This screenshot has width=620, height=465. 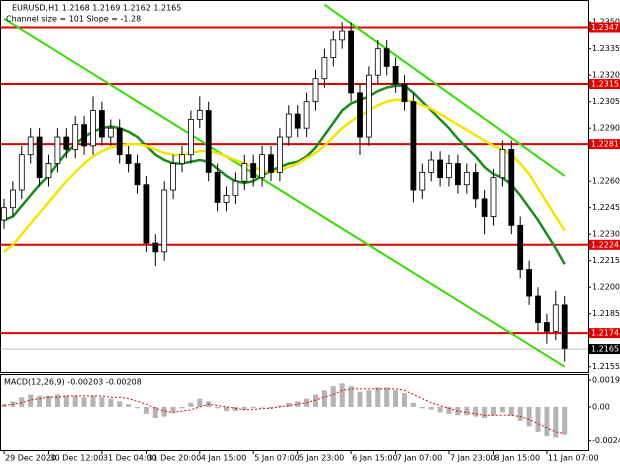 I want to click on y-tick-label: 1.2230, so click(x=606, y=234).